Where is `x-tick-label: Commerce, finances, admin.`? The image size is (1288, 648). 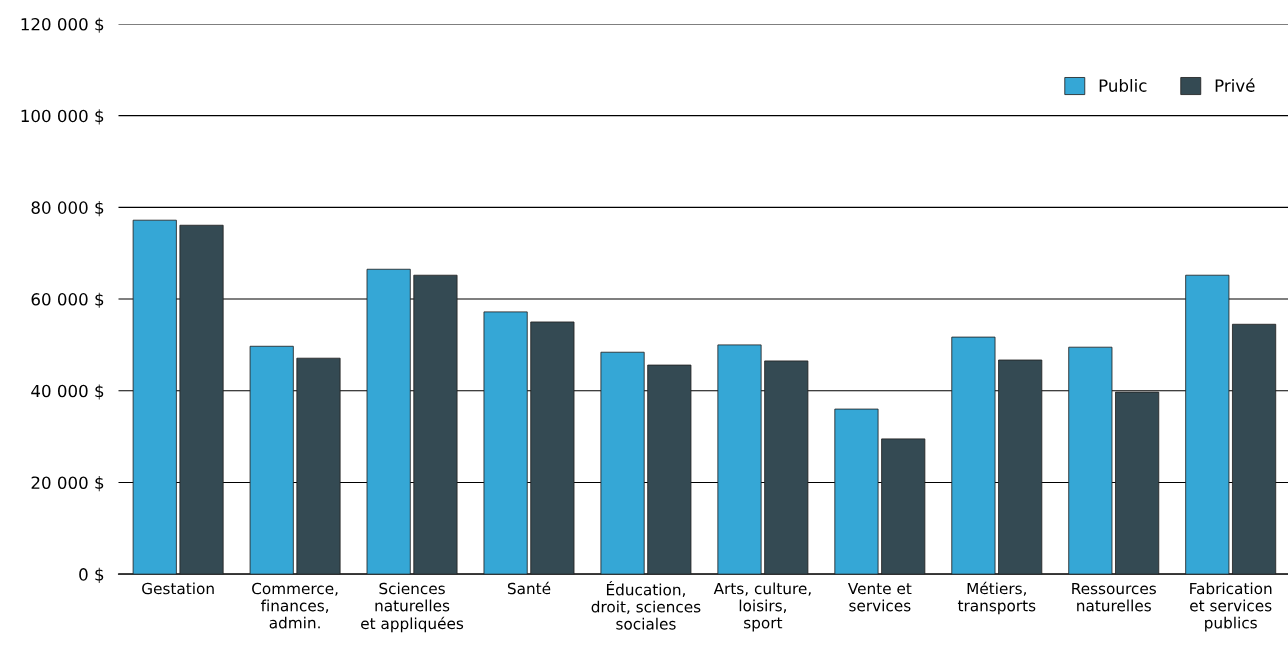 x-tick-label: Commerce, finances, admin. is located at coordinates (295, 605).